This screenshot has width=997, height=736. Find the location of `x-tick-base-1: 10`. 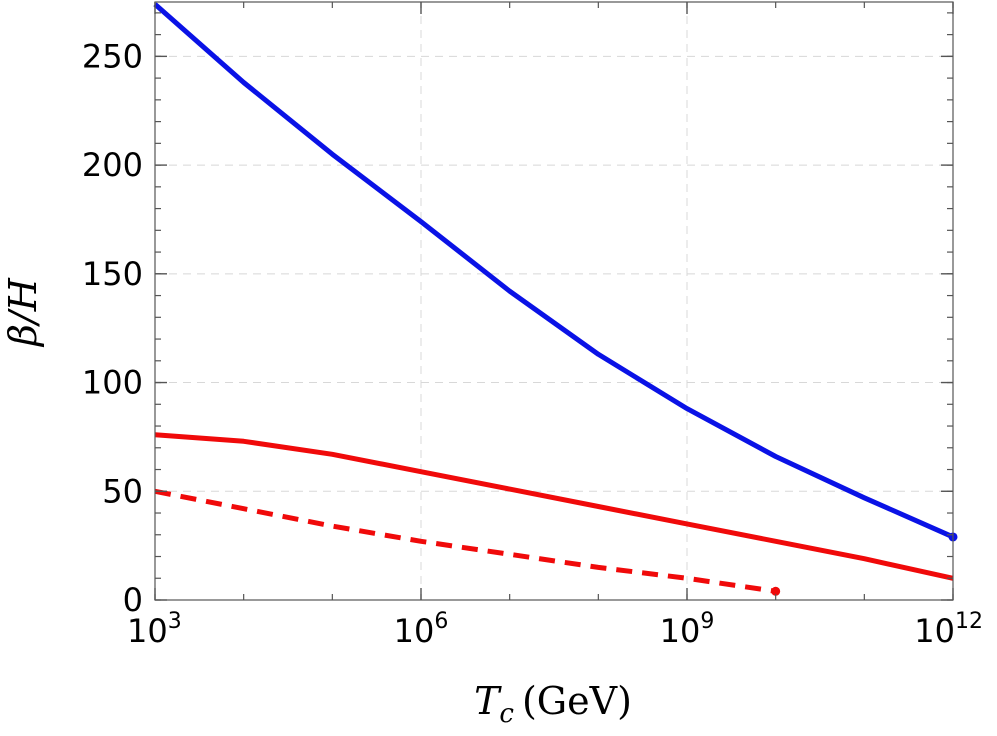

x-tick-base-1: 10 is located at coordinates (414, 631).